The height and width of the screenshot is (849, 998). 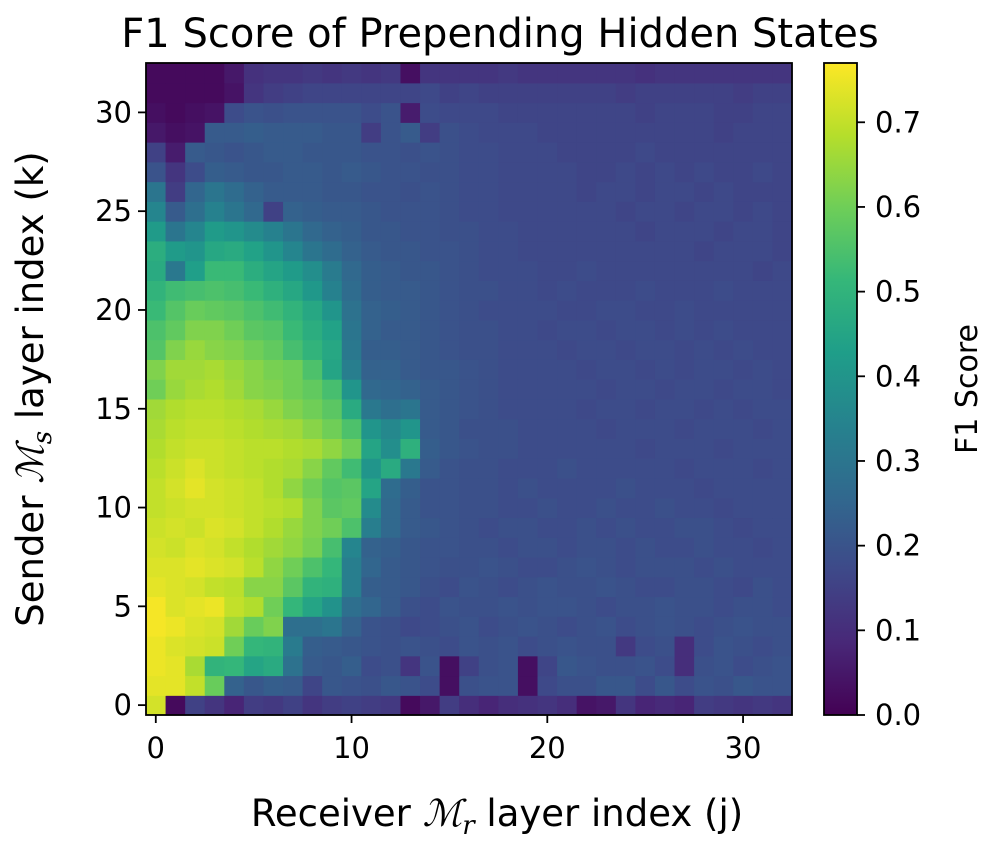 I want to click on colorbar-tick-label: 0.7, so click(x=898, y=122).